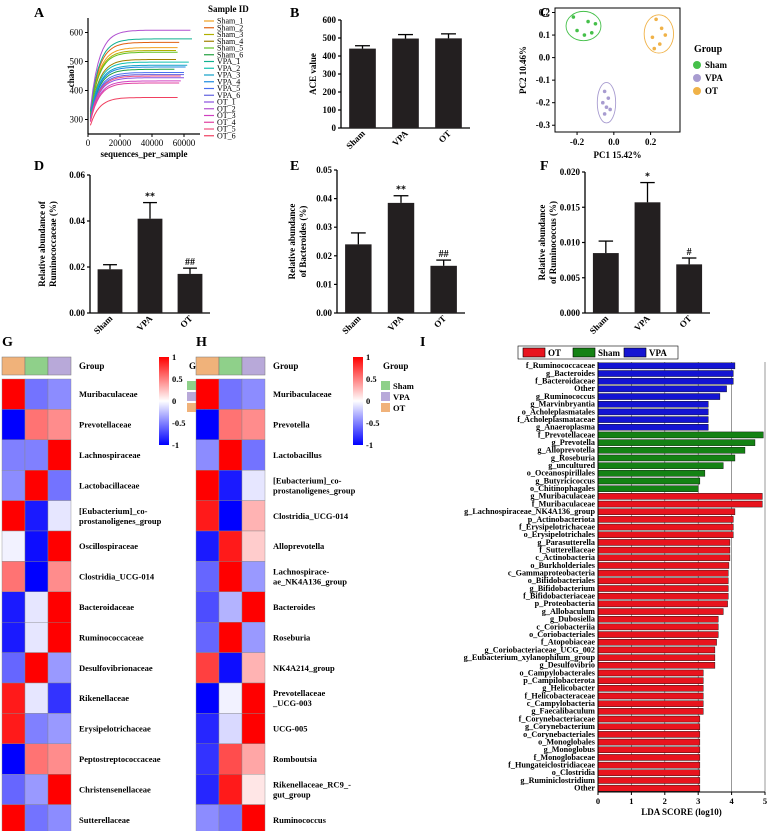 This screenshot has width=767, height=831. What do you see at coordinates (605, 283) in the screenshot?
I see `bar-sham` at bounding box center [605, 283].